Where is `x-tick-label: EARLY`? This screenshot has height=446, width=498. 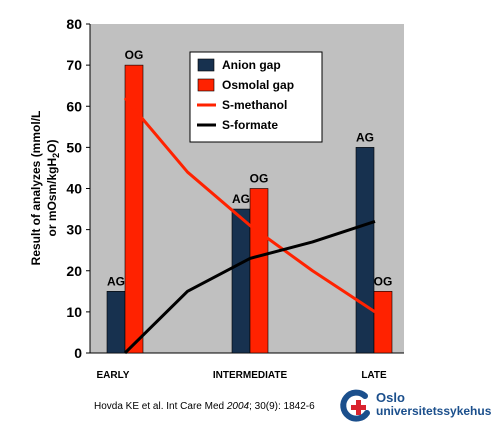
x-tick-label: EARLY is located at coordinates (113, 375).